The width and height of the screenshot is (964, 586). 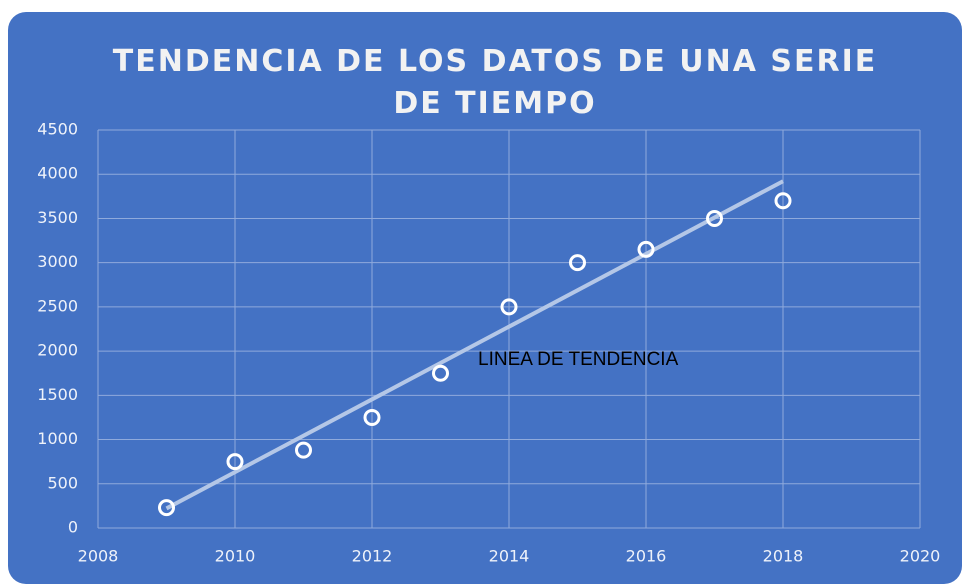 What do you see at coordinates (783, 556) in the screenshot?
I see `x-tick-label: 2018` at bounding box center [783, 556].